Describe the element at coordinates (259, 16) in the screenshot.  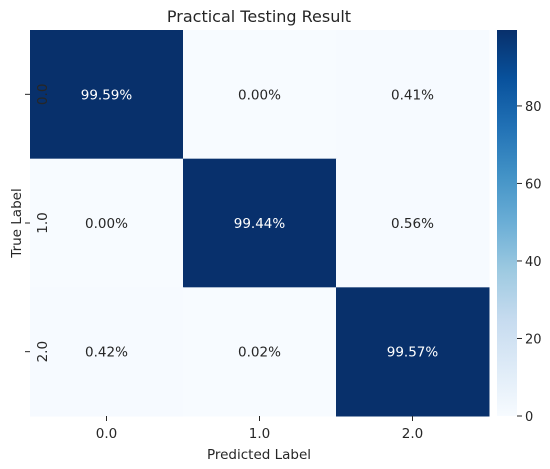
I see `chart-title: Practical Testing Result` at that location.